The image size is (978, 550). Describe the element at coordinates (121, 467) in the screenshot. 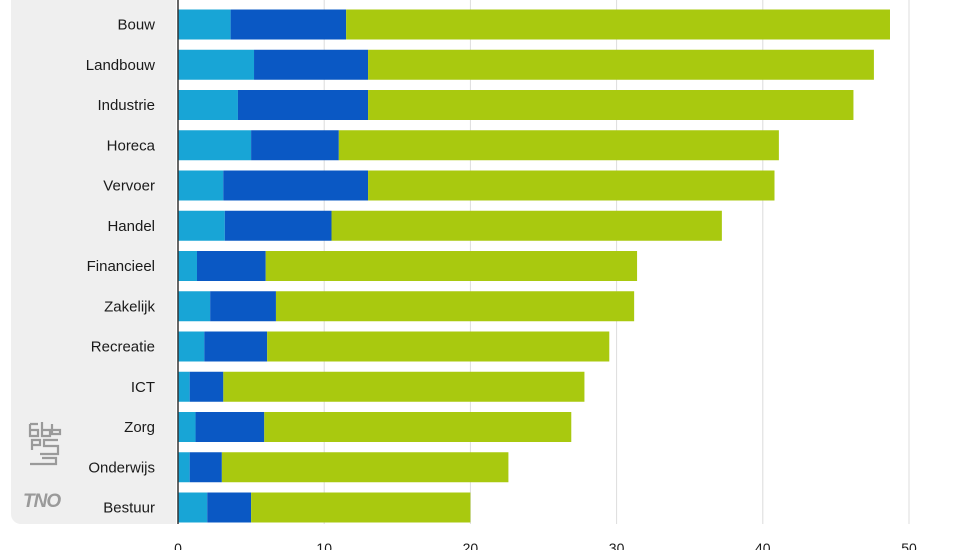

I see `category-label-onderwijs: Onderwijs` at that location.